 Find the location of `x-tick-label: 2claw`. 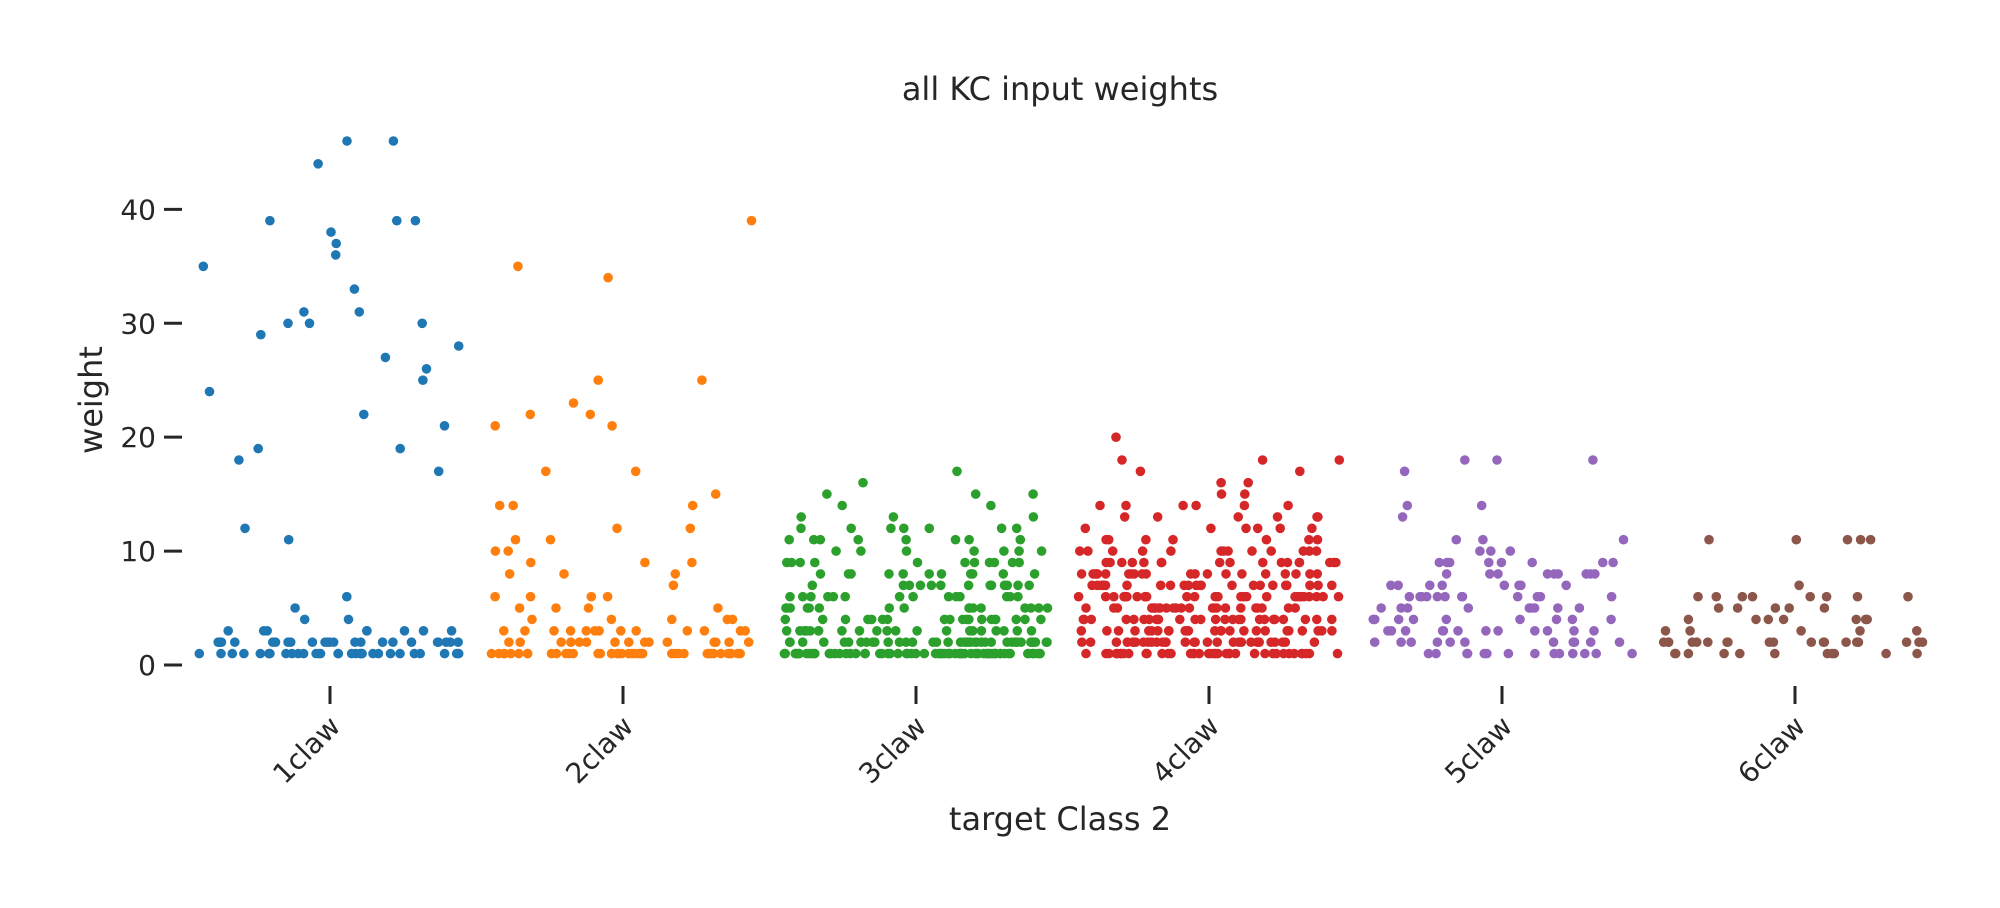

x-tick-label: 2claw is located at coordinates (599, 750).